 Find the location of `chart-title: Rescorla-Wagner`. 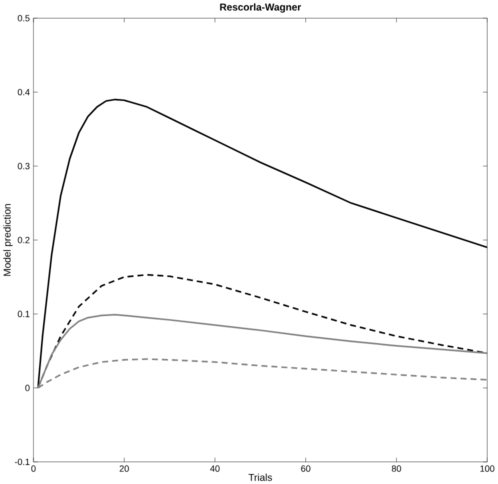

chart-title: Rescorla-Wagner is located at coordinates (261, 8).